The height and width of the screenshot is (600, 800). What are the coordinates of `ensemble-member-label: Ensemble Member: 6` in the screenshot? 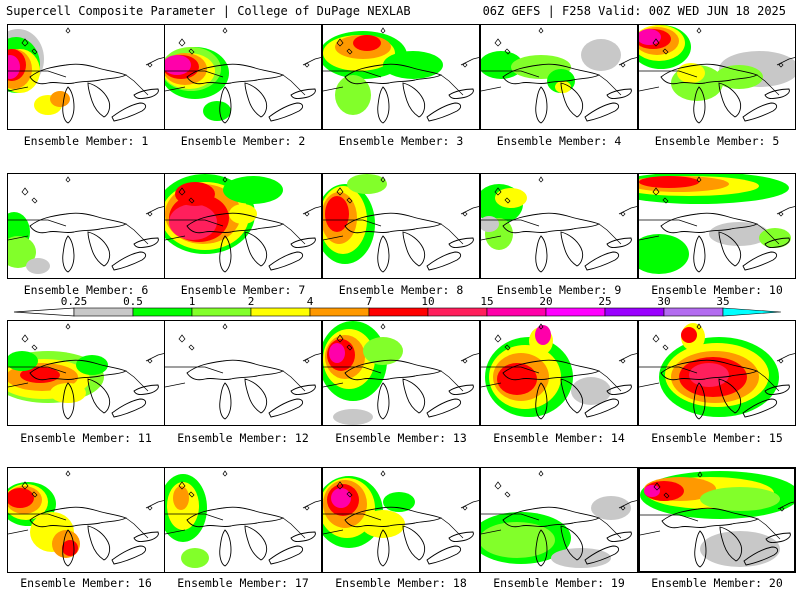 It's located at (86, 290).